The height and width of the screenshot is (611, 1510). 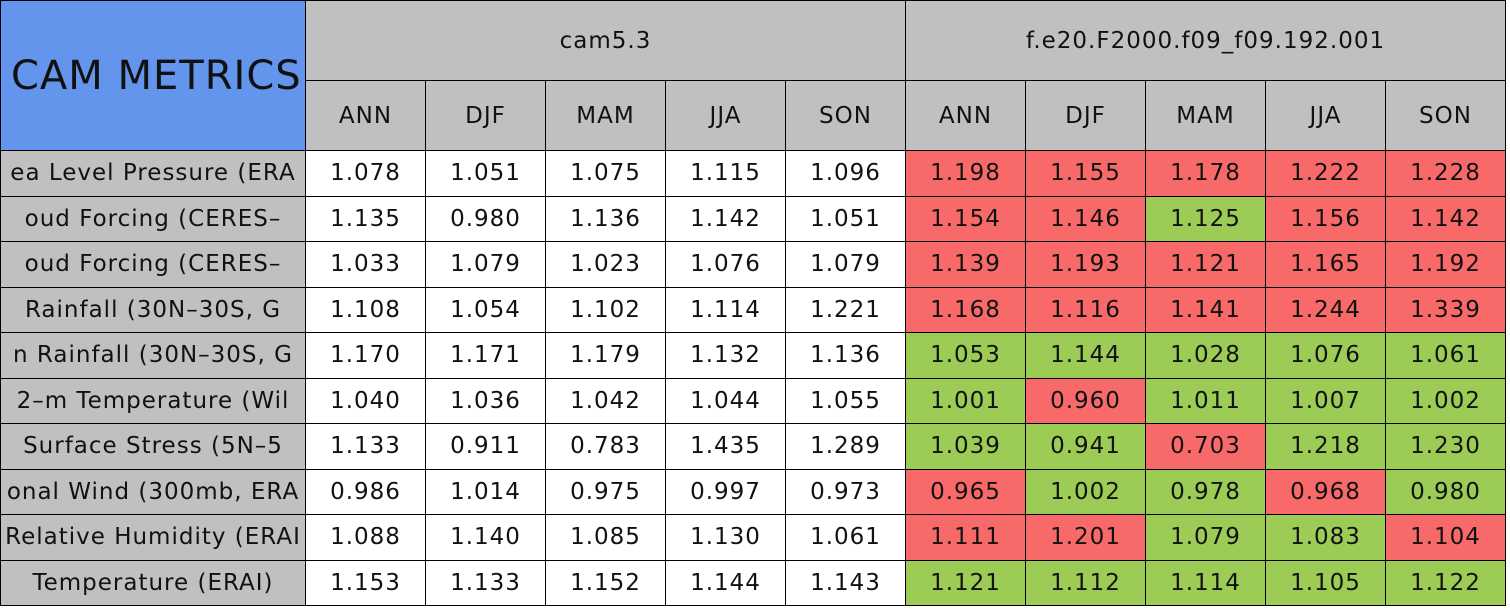 I want to click on metric-cell: 1.036, so click(x=485, y=400).